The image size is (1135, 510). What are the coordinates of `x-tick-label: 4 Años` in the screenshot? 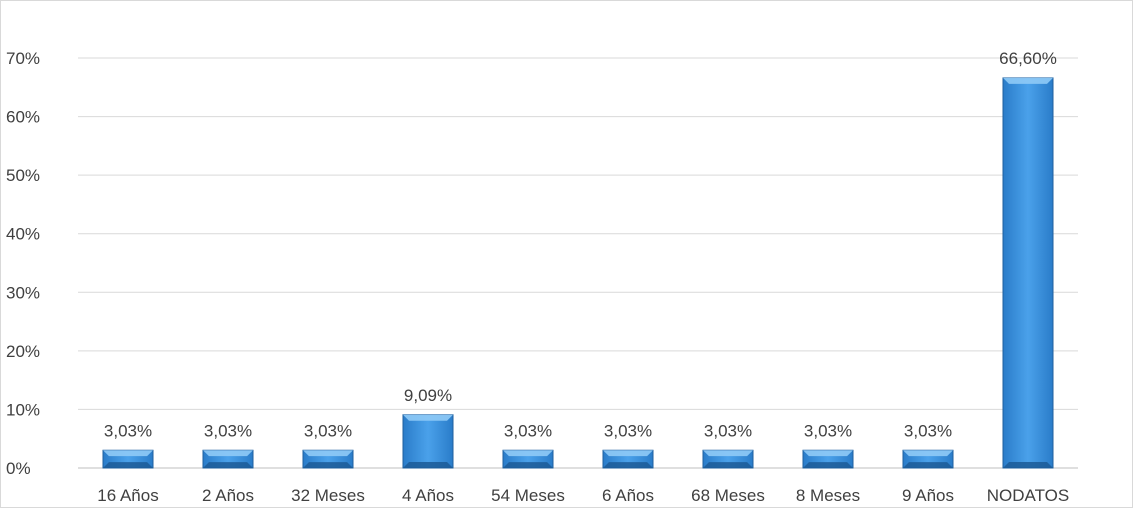 It's located at (428, 495).